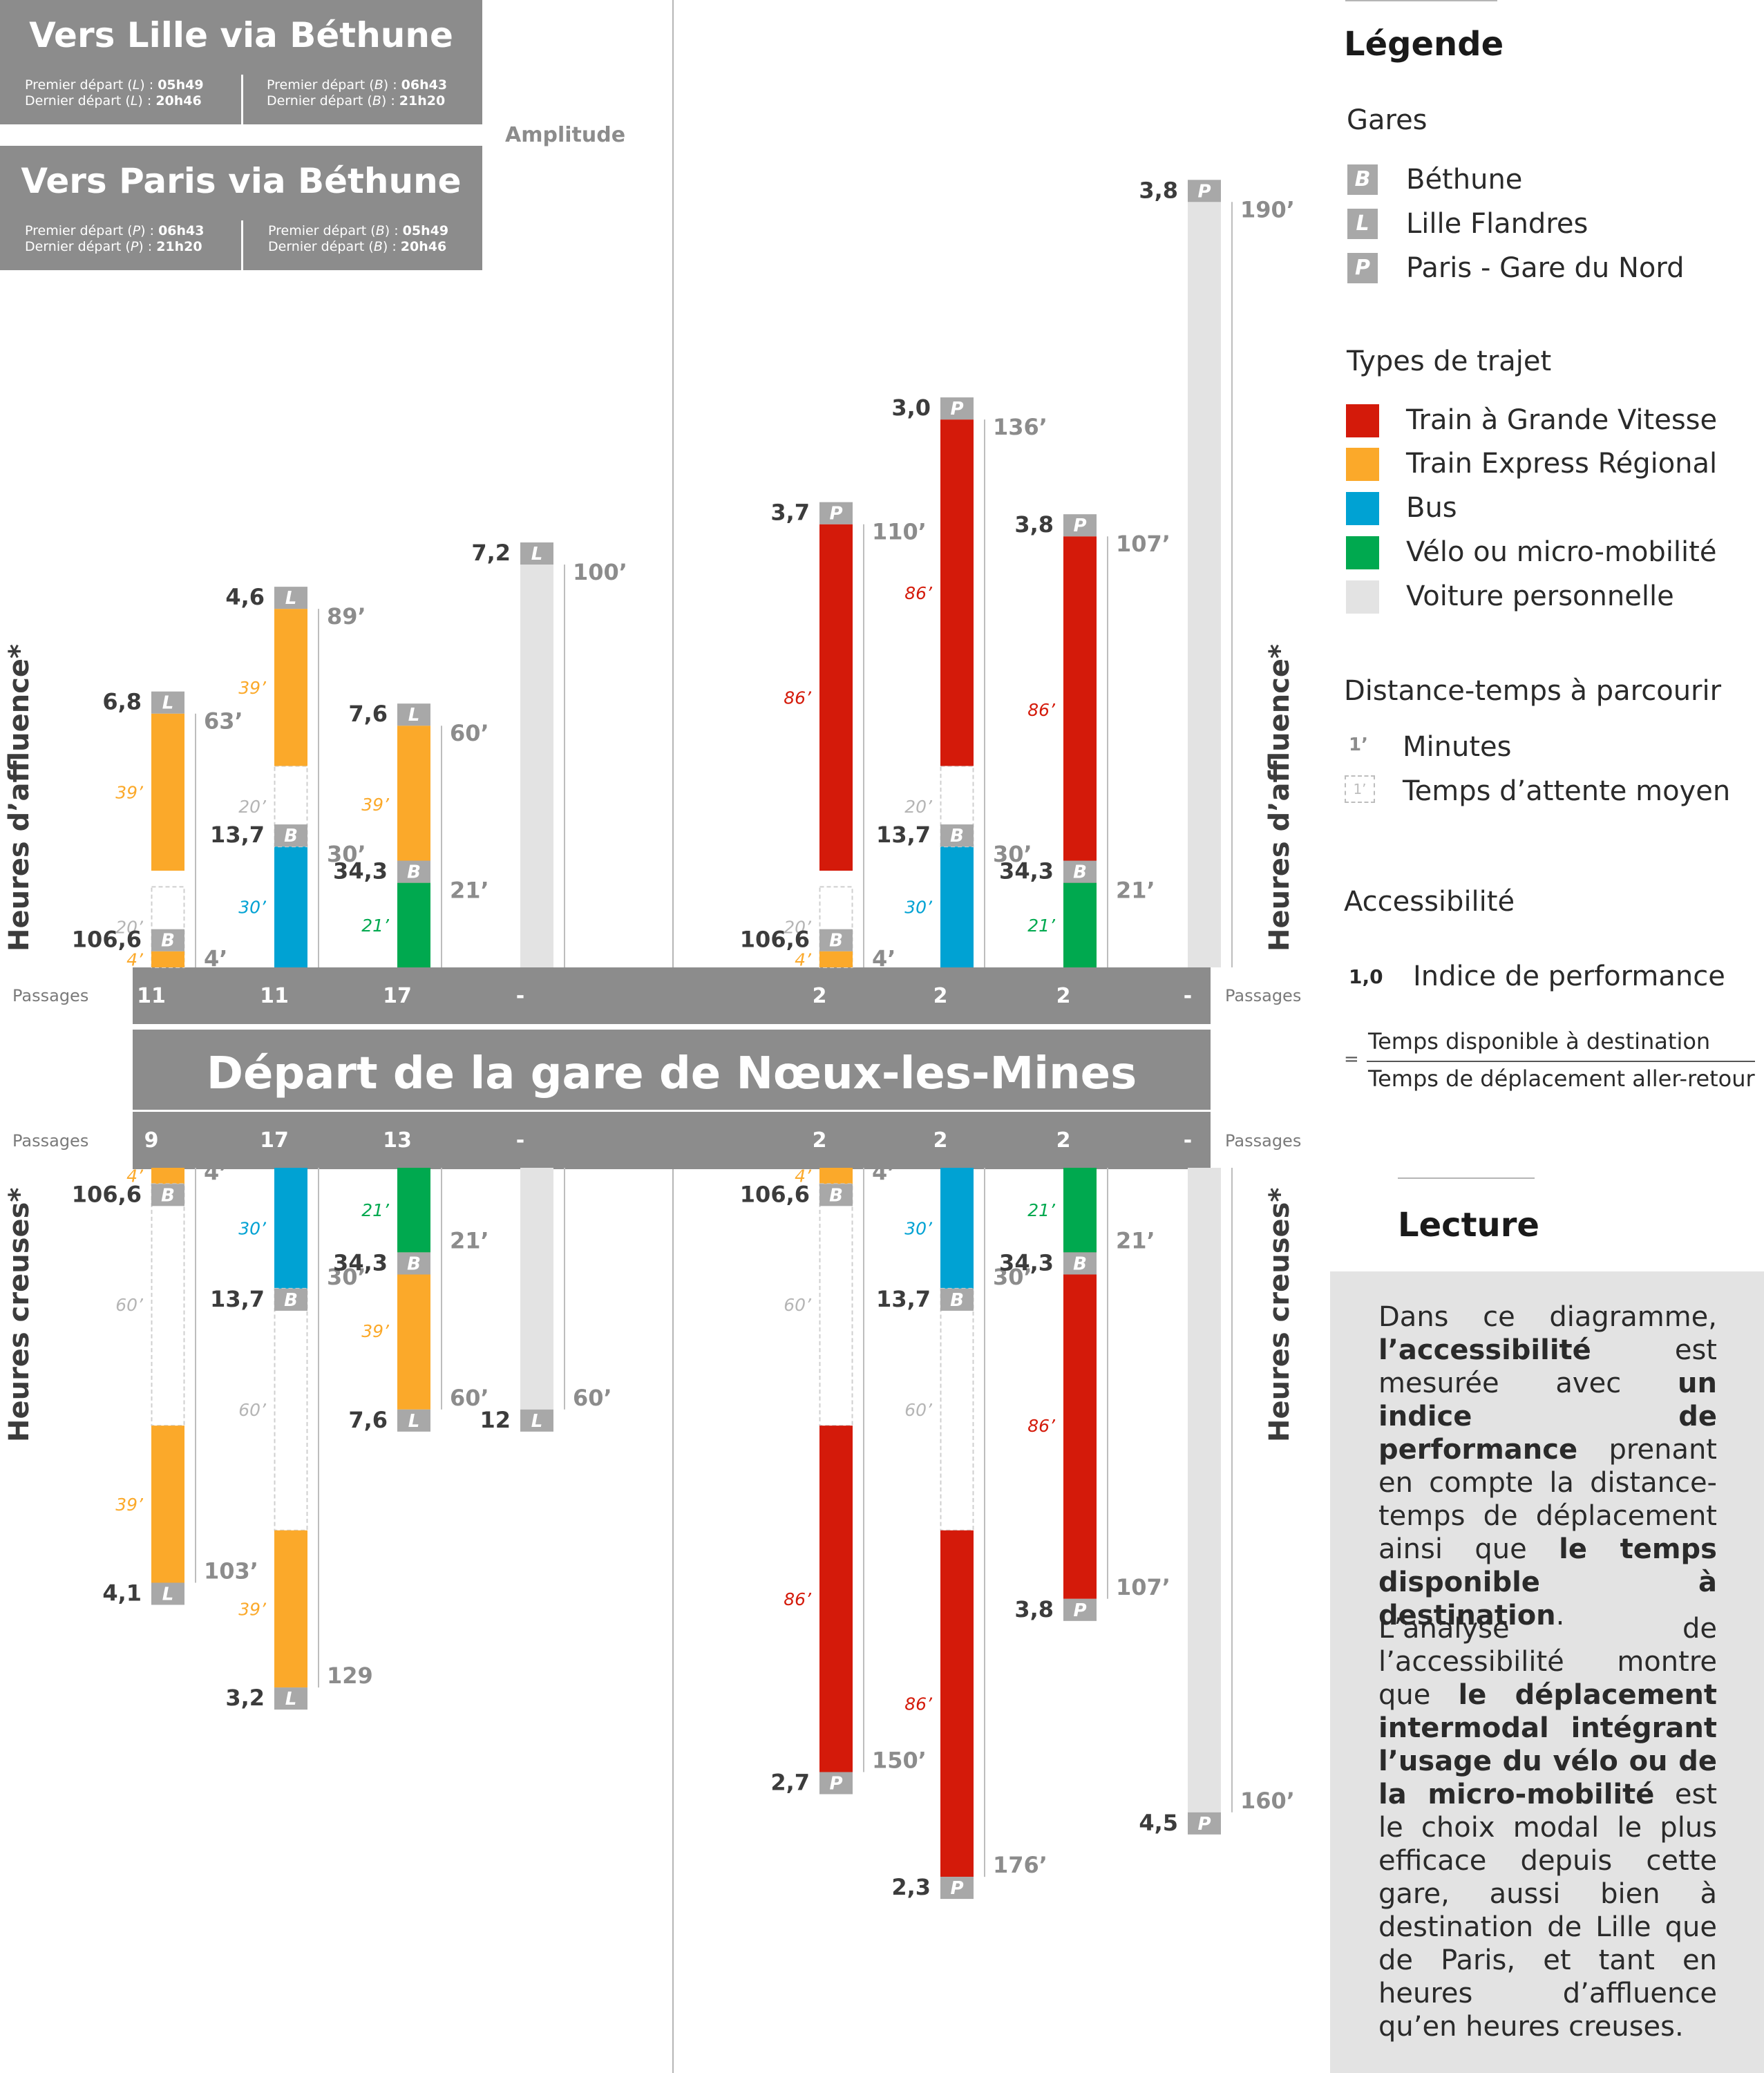 The height and width of the screenshot is (2073, 1764). I want to click on passages-label-bottom-left: Passages, so click(50, 1141).